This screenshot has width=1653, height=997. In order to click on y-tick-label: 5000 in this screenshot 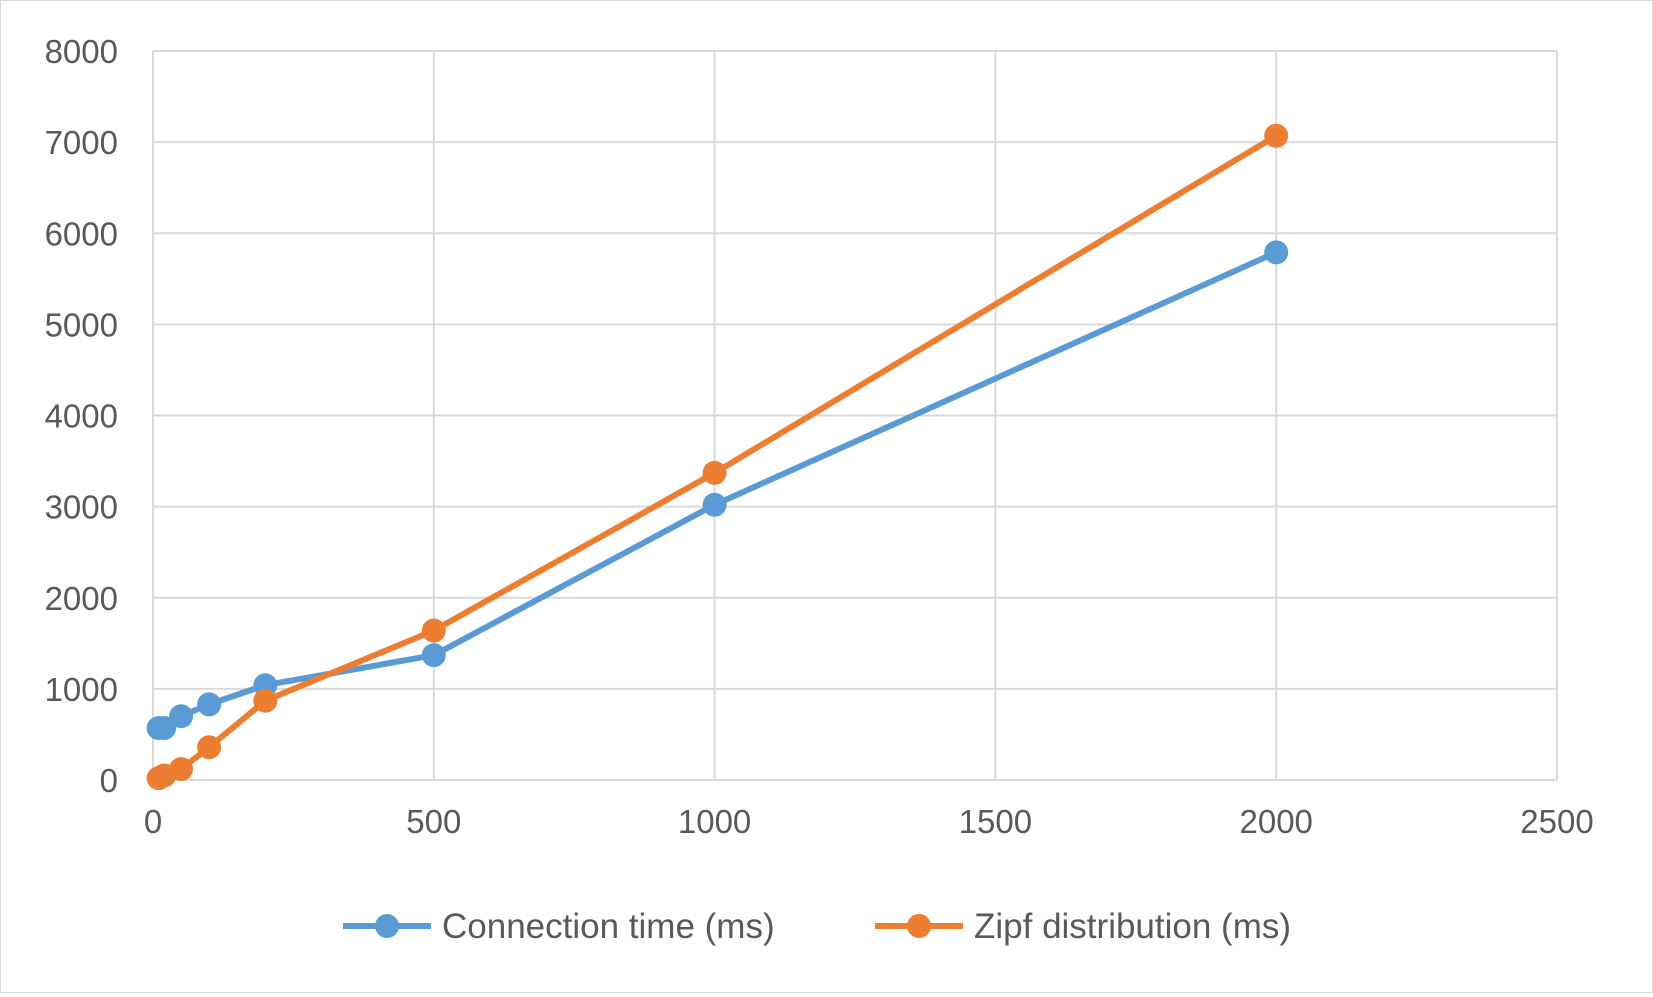, I will do `click(81, 324)`.